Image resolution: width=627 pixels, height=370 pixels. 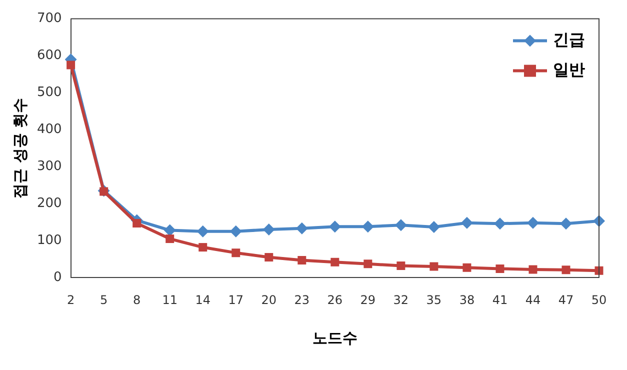 I want to click on legend-label: 긴급, so click(x=569, y=39).